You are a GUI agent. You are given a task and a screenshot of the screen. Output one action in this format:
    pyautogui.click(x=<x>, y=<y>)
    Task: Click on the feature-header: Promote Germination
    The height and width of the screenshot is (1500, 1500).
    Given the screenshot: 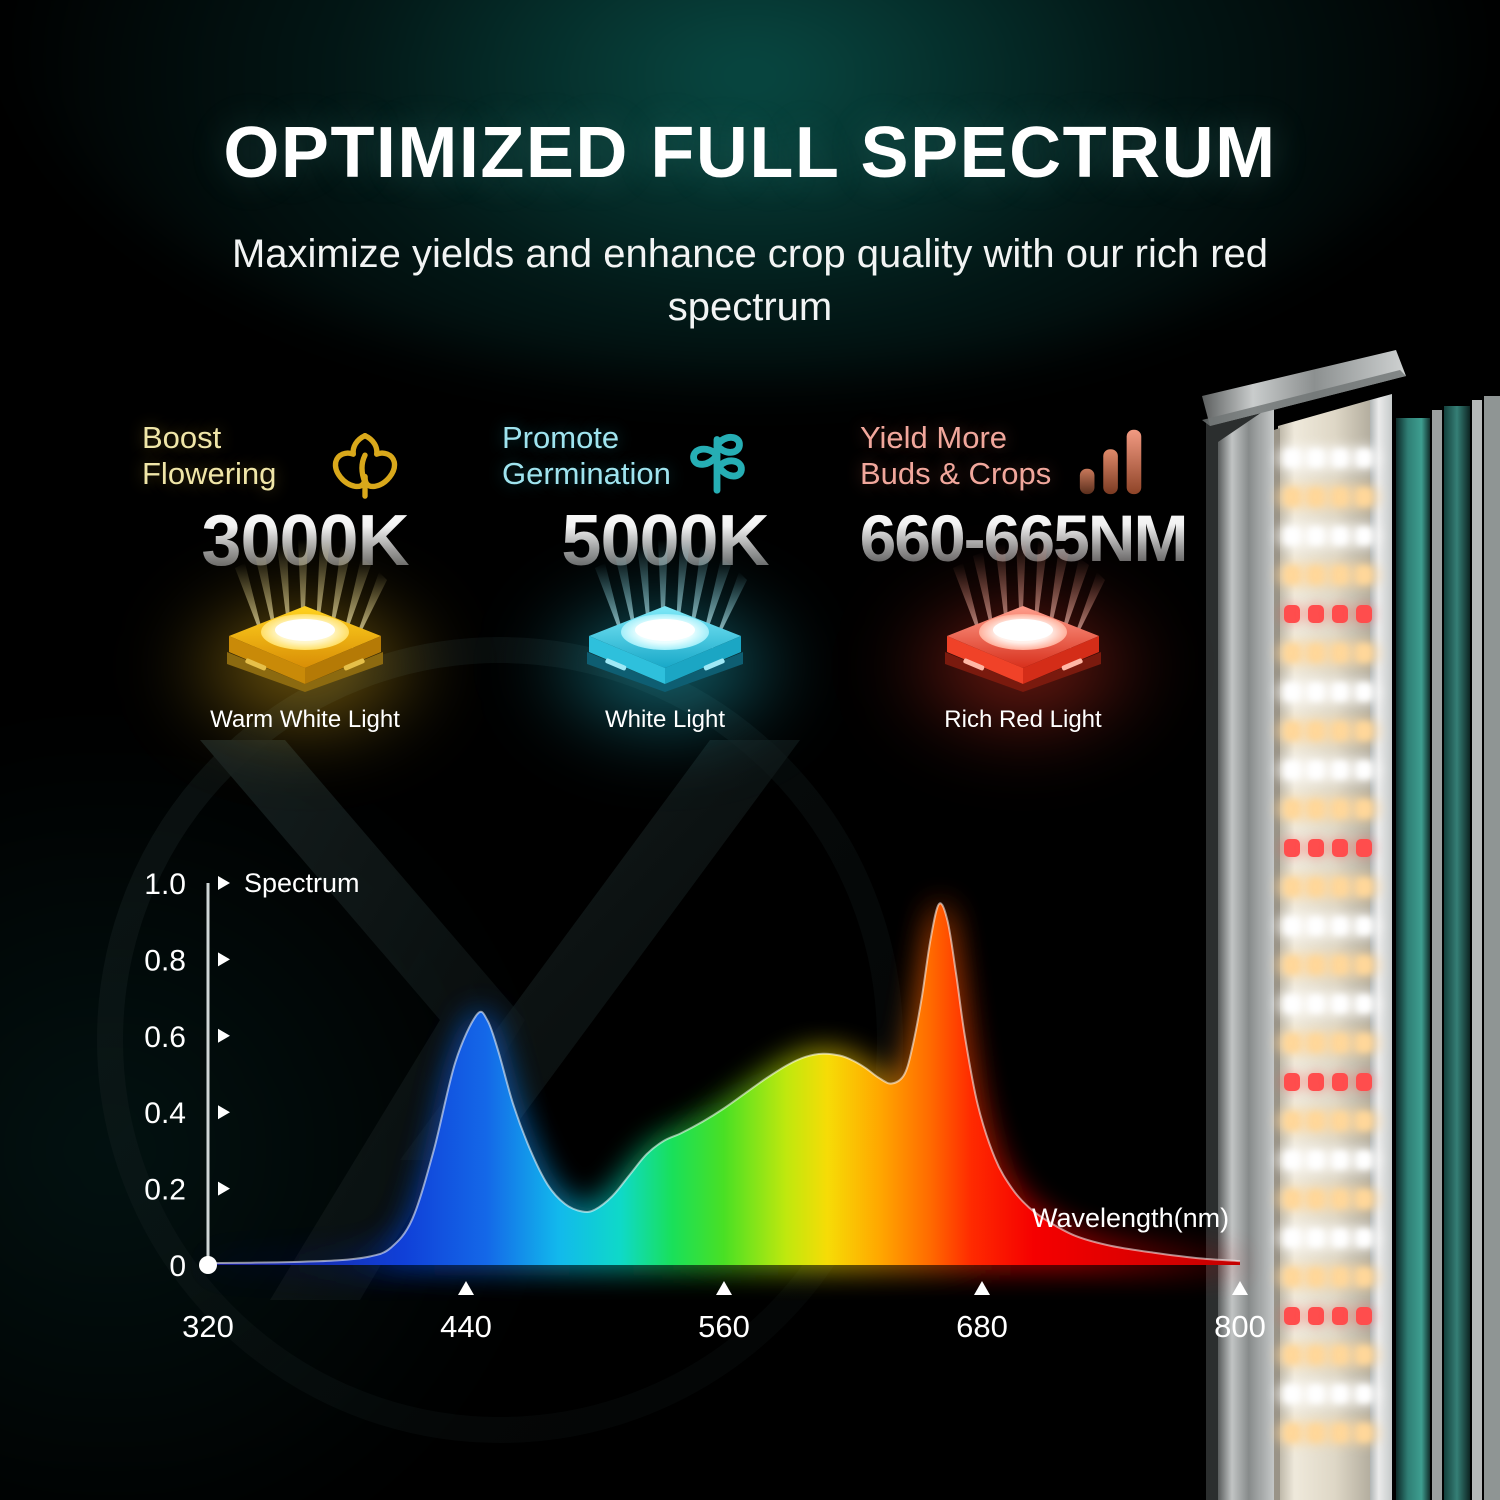 What is the action you would take?
    pyautogui.click(x=665, y=460)
    